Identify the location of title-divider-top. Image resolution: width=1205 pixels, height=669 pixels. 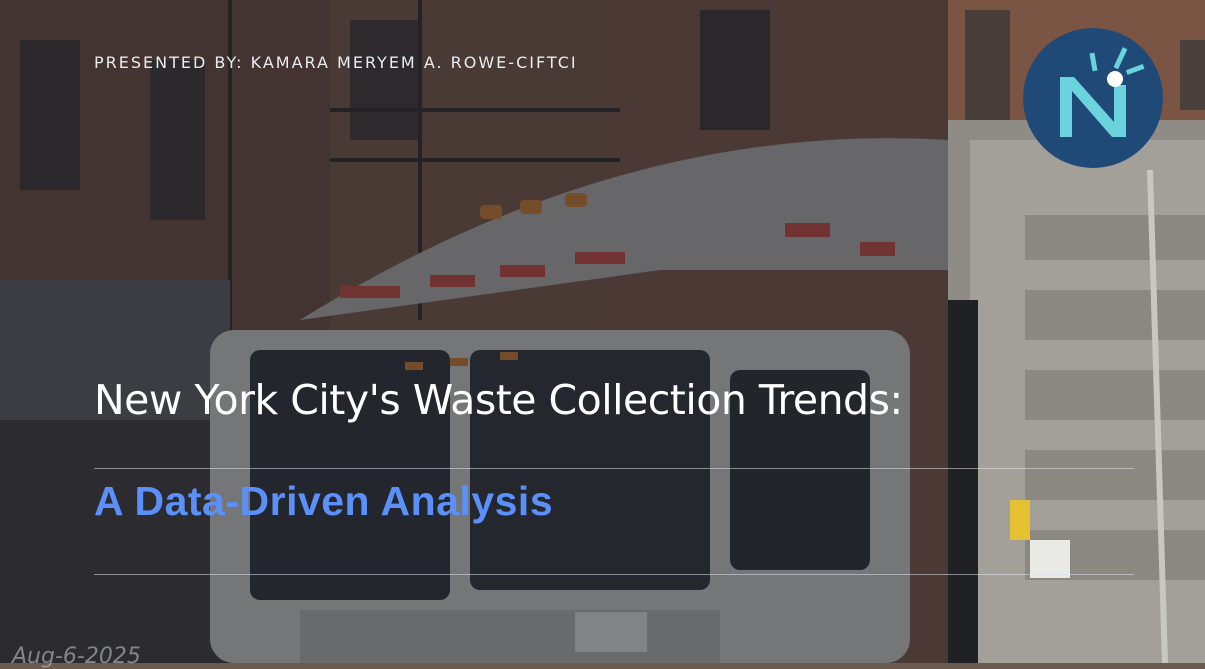
(614, 468).